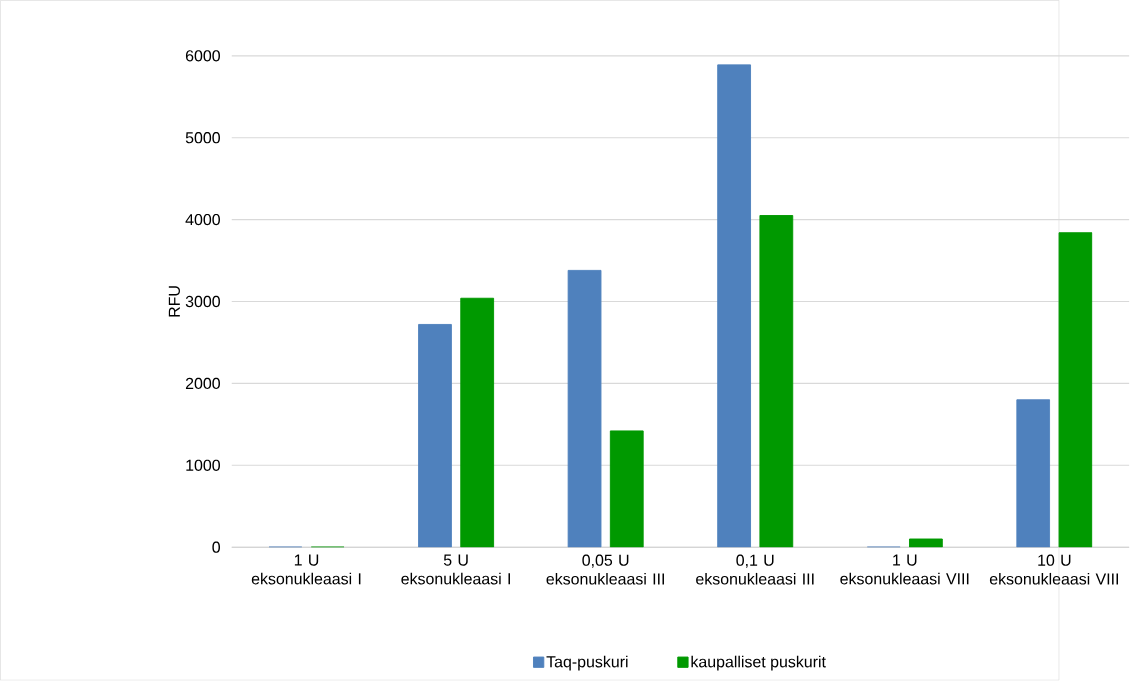 This screenshot has height=681, width=1130. Describe the element at coordinates (174, 301) in the screenshot. I see `y-axis-title: RFU` at that location.